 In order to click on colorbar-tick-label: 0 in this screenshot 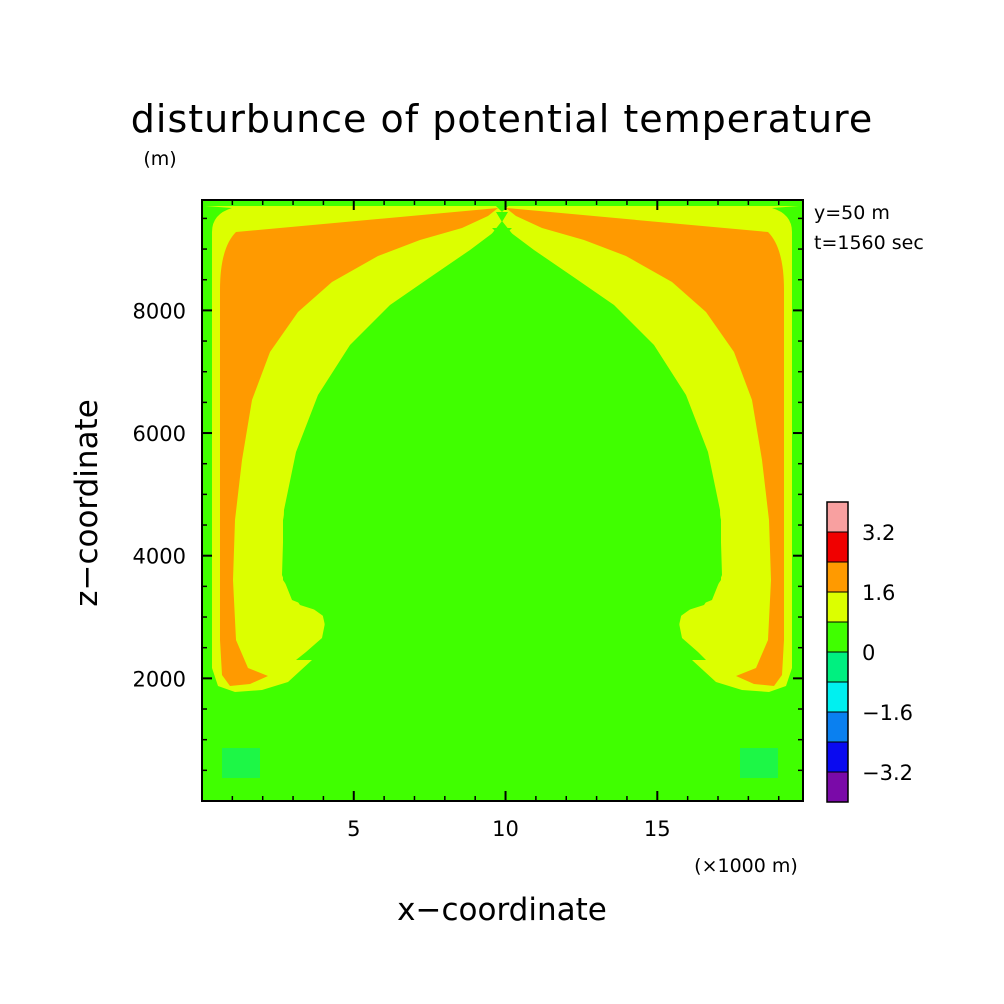, I will do `click(868, 653)`.